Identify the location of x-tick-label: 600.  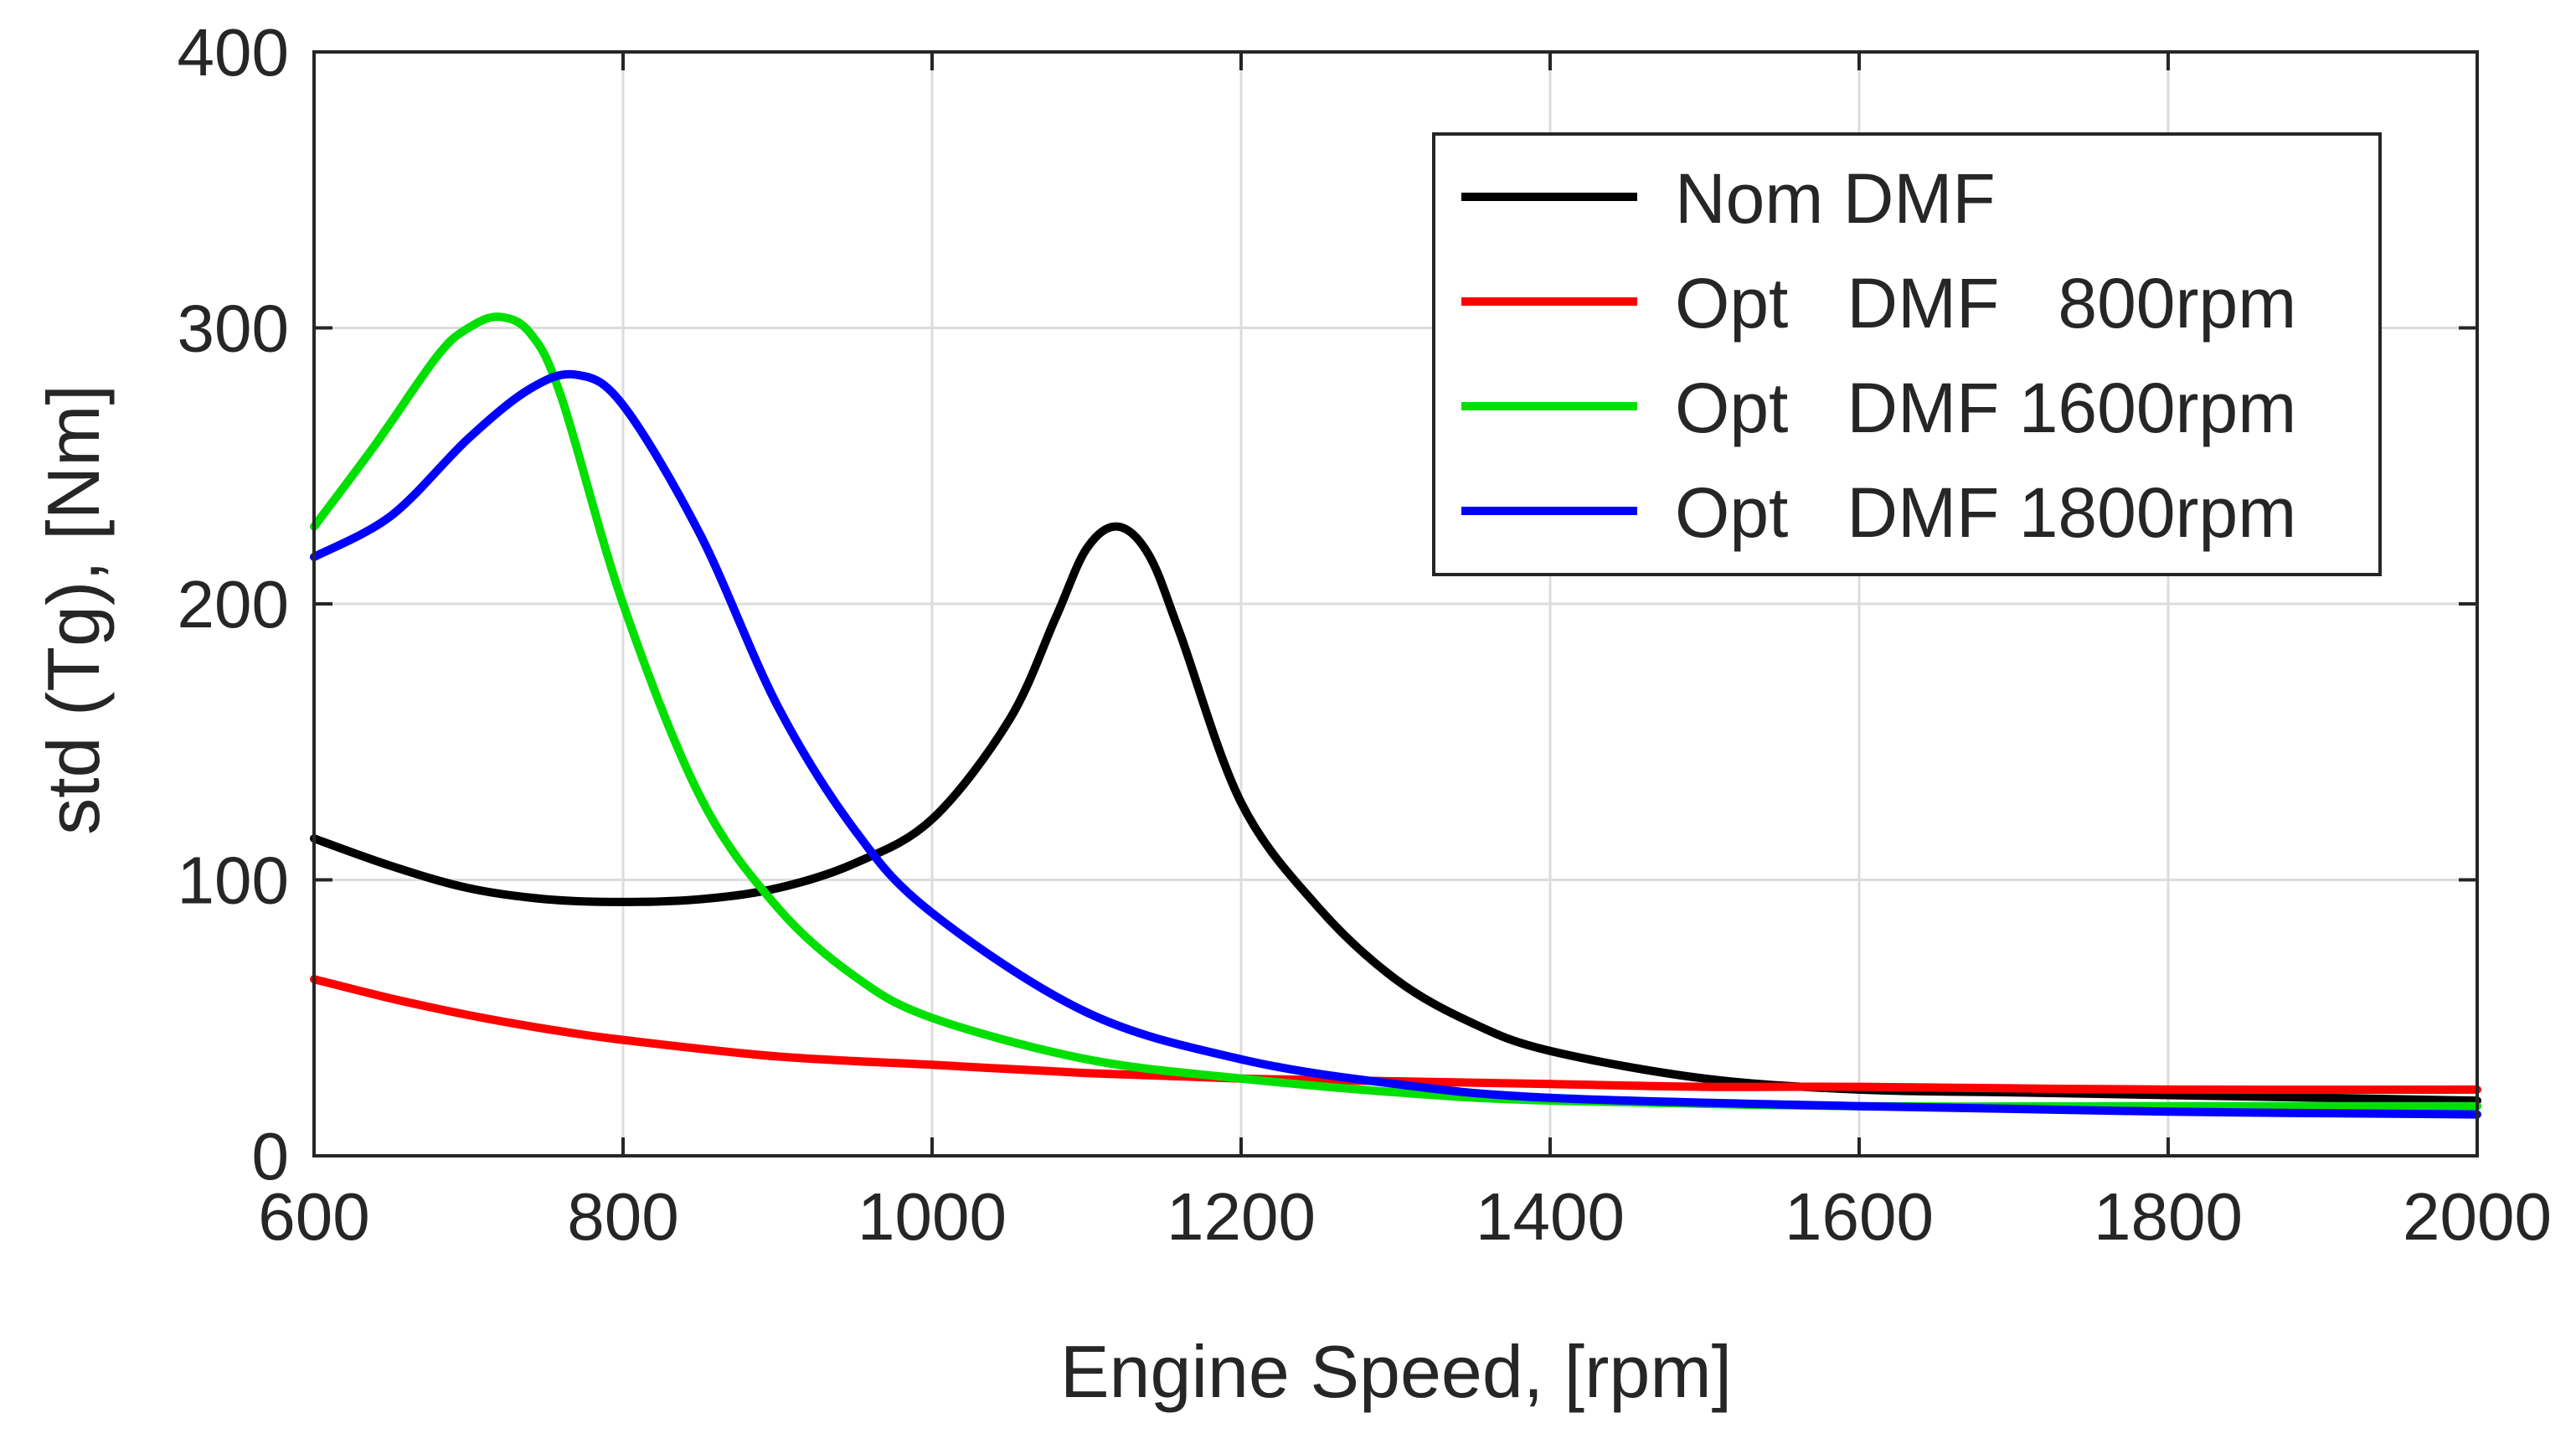
(313, 1216).